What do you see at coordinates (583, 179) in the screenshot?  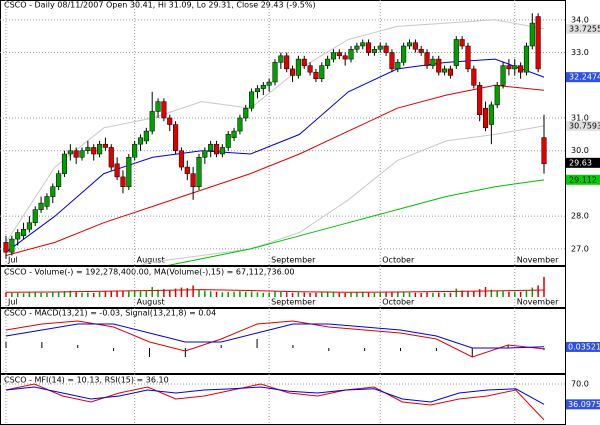 I see `value-box-label: 29.112` at bounding box center [583, 179].